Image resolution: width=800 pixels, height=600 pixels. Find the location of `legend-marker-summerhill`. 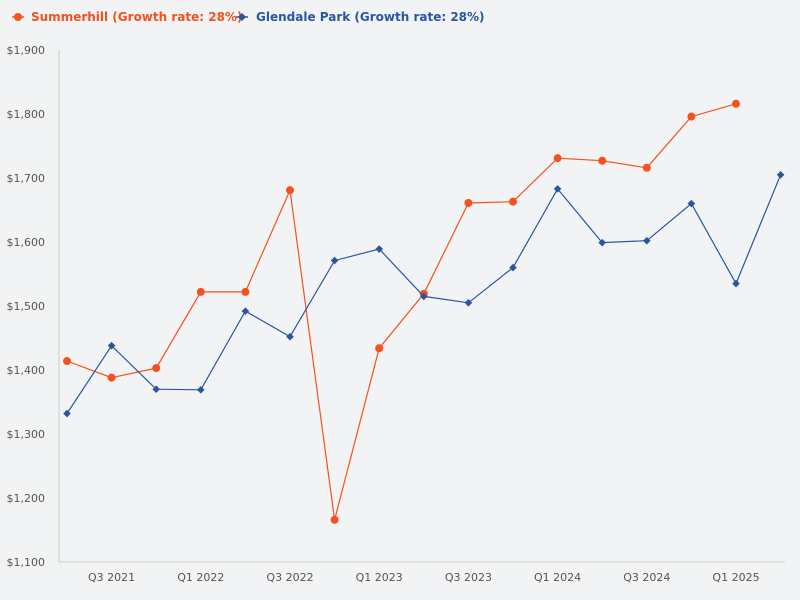

legend-marker-summerhill is located at coordinates (18, 17).